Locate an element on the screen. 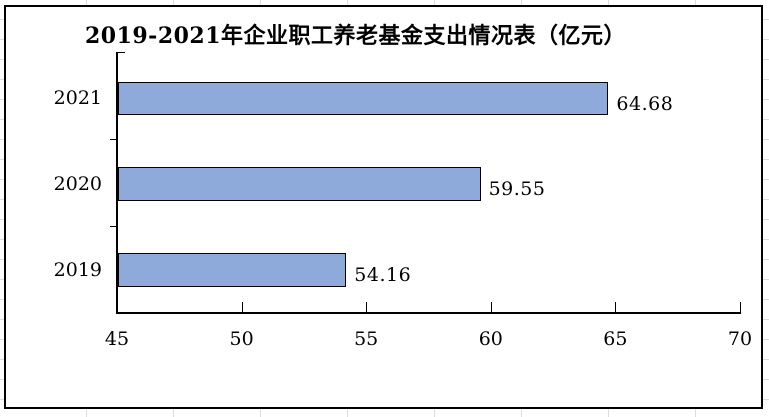  x-axis-tick-label: 65 is located at coordinates (615, 339).